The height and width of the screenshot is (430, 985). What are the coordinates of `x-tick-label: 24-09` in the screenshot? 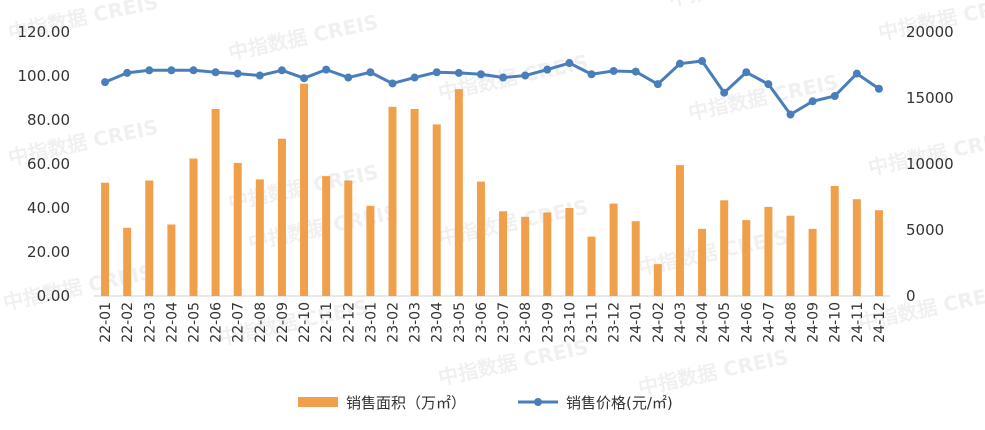 It's located at (814, 322).